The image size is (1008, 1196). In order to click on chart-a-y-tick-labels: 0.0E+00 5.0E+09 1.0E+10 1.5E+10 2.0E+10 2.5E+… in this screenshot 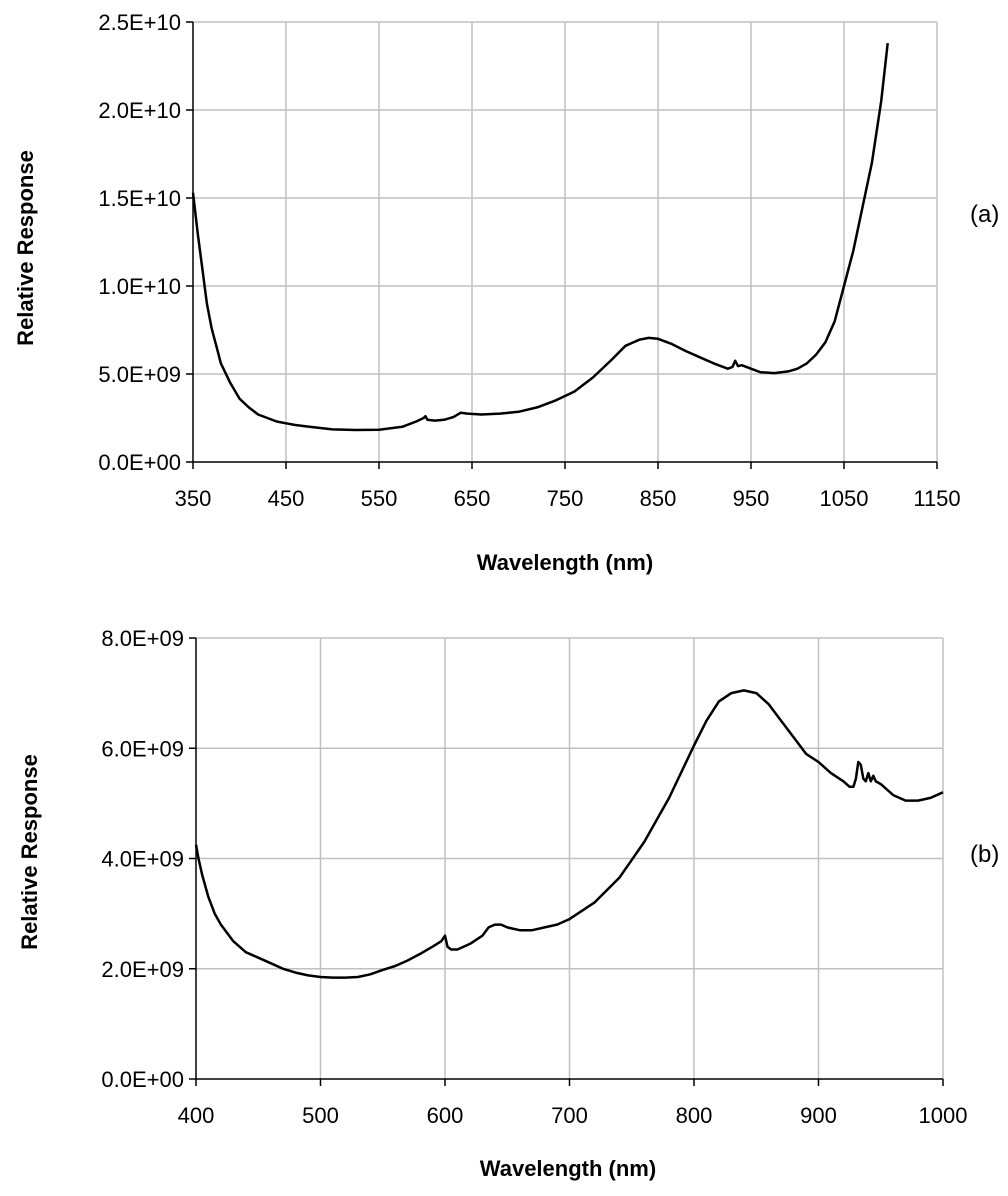, I will do `click(139, 242)`.